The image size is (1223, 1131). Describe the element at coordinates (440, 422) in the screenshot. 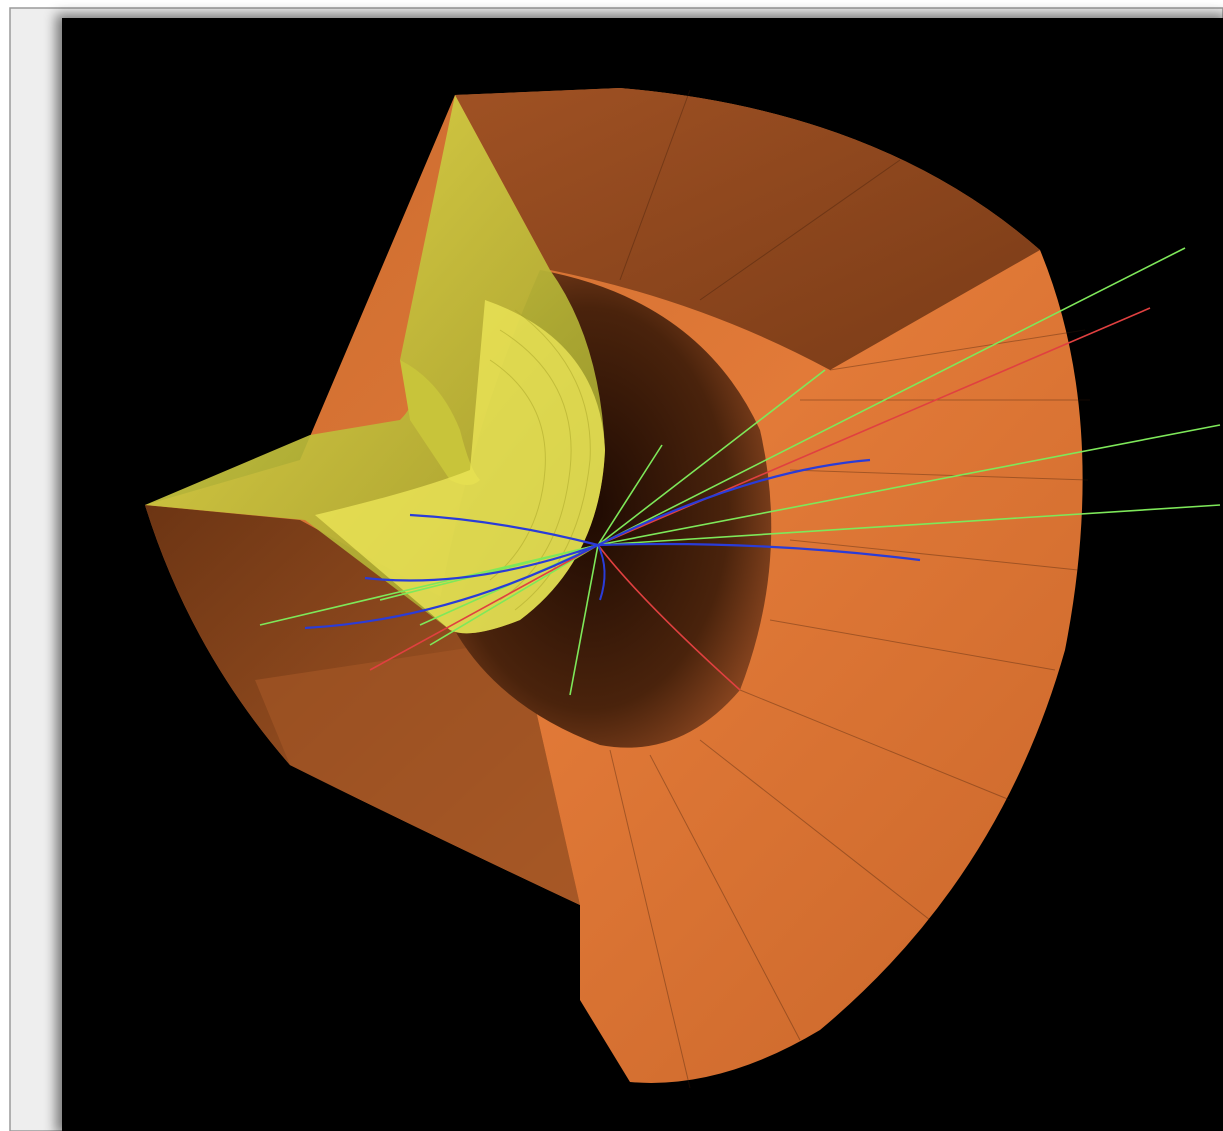

I see `endcap-notch` at that location.